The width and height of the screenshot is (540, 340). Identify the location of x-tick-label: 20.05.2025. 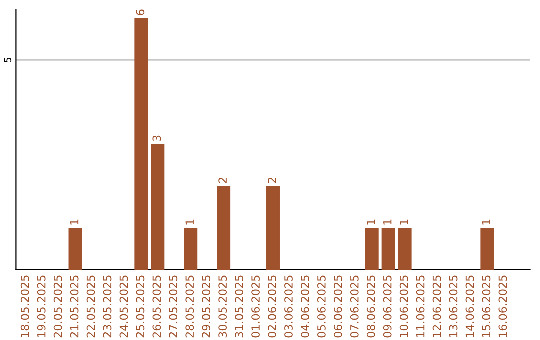
(58, 307).